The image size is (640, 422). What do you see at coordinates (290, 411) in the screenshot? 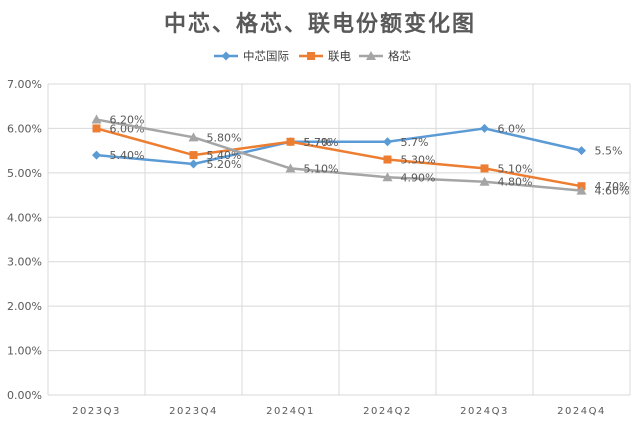
I see `x-tick-label: 2024Q1` at bounding box center [290, 411].